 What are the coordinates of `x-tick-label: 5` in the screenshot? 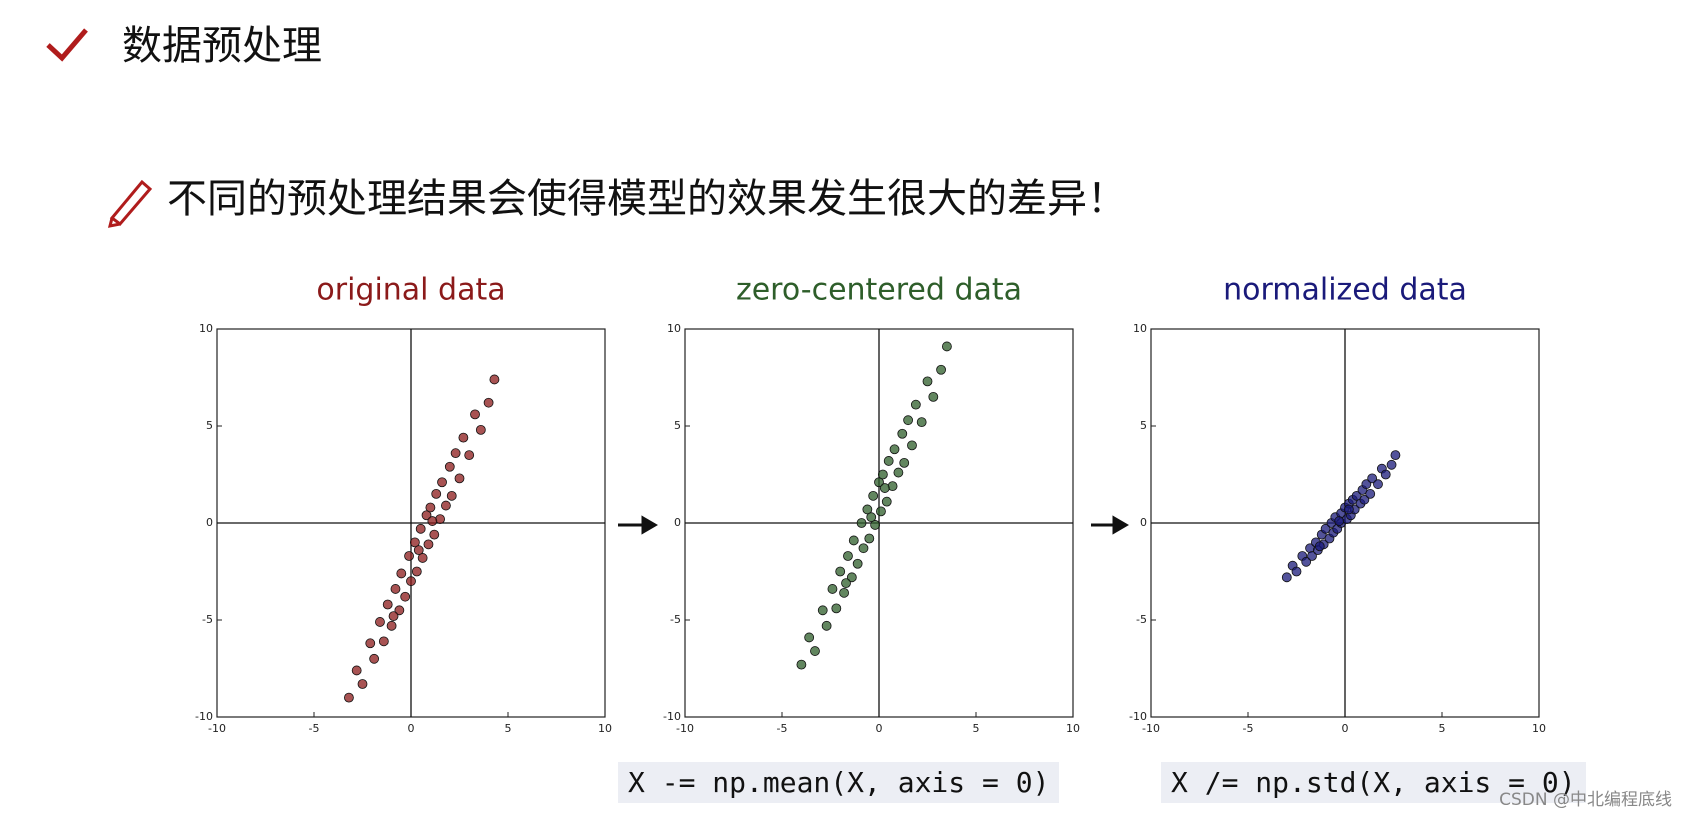 It's located at (508, 728).